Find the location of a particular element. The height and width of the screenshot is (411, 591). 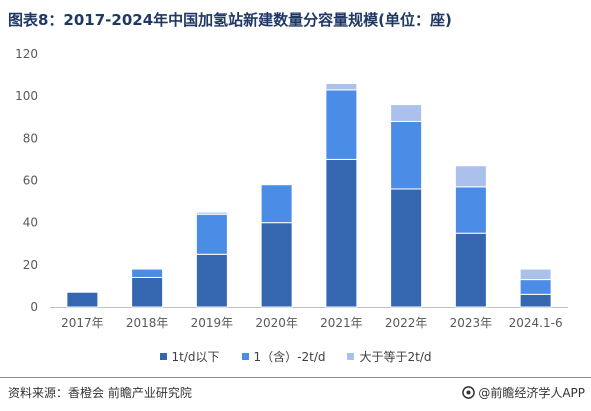

brand-text: @前瞻经济学人APP is located at coordinates (531, 393).